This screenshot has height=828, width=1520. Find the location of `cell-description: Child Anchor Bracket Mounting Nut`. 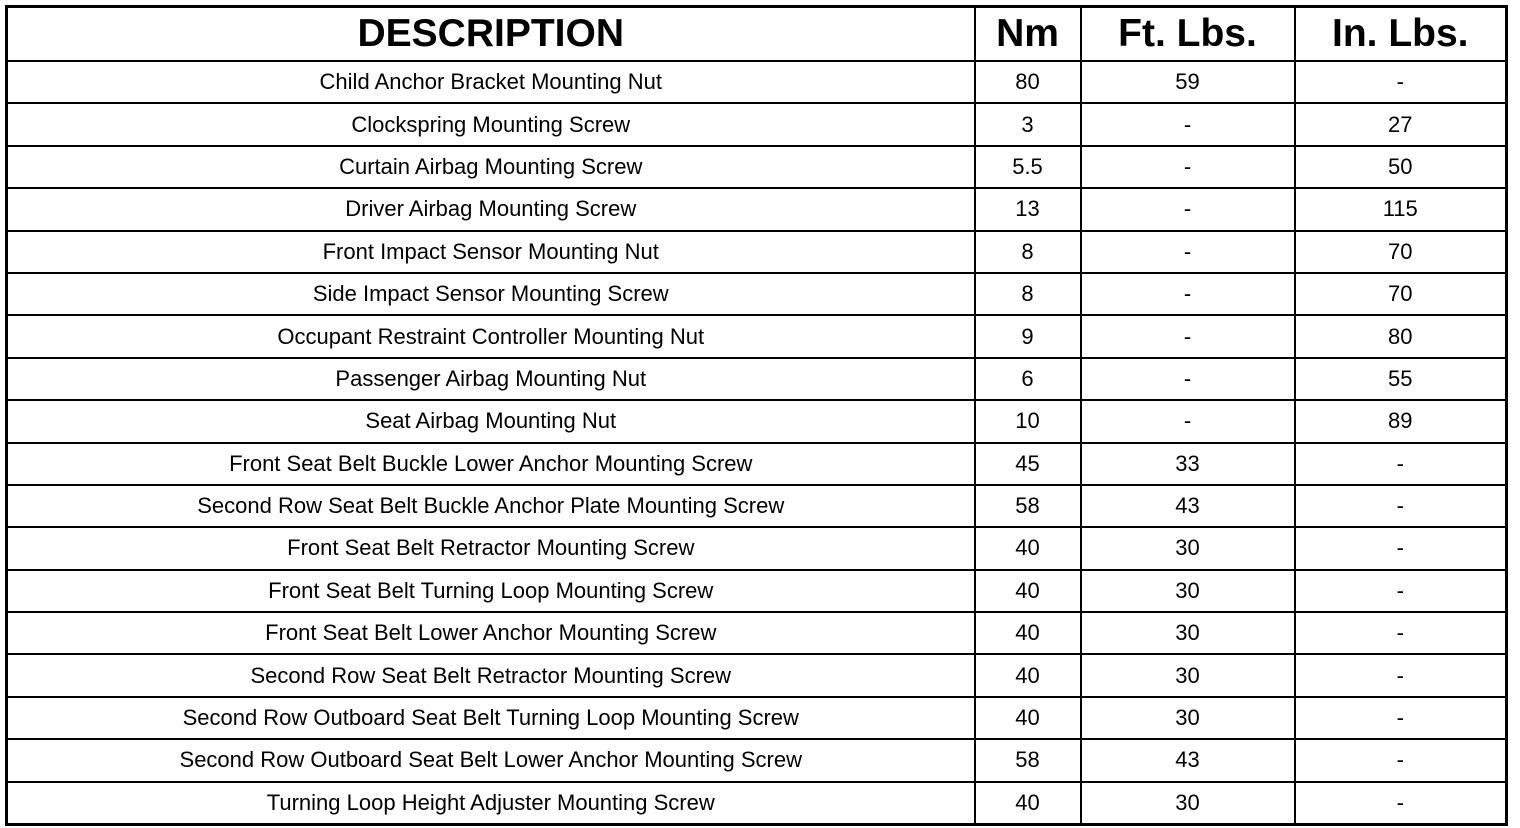

cell-description: Child Anchor Bracket Mounting Nut is located at coordinates (490, 82).